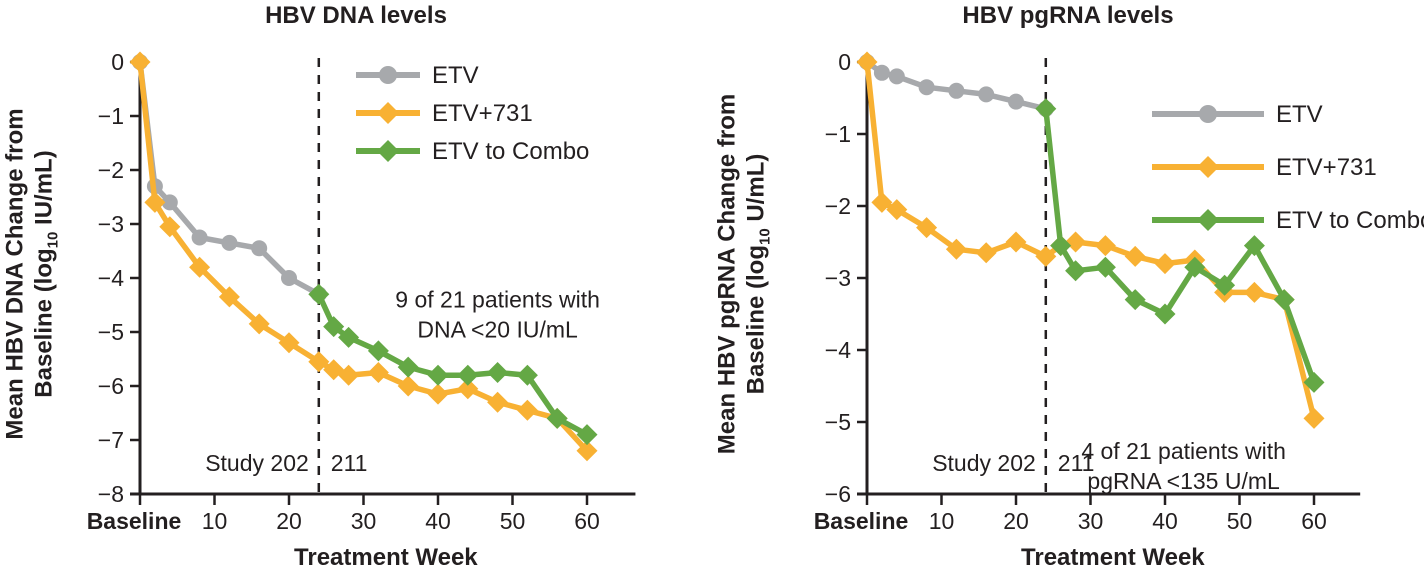  What do you see at coordinates (215, 521) in the screenshot?
I see `x-tick-label: 10` at bounding box center [215, 521].